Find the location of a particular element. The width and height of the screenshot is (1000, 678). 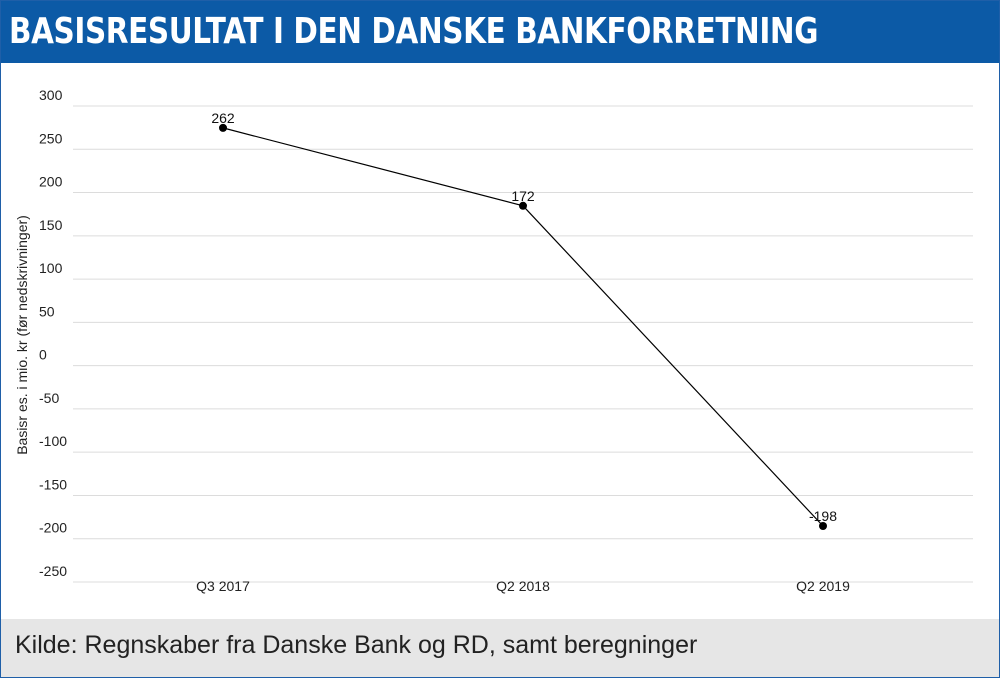

y-tick-label: 250 is located at coordinates (51, 138).